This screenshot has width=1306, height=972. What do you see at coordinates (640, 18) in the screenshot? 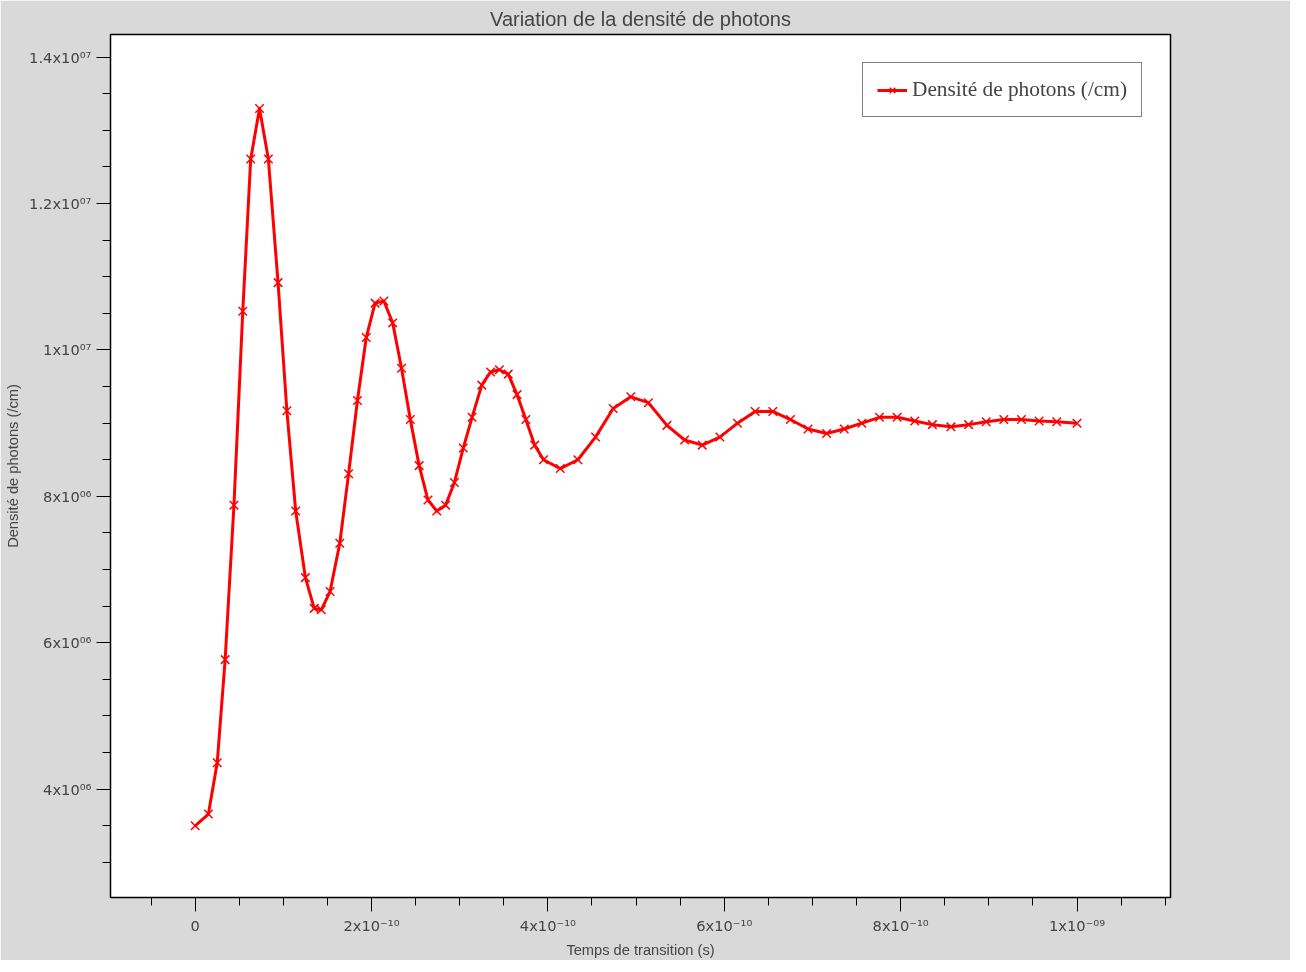
I see `chart-title: Variation de la densité de photons` at bounding box center [640, 18].